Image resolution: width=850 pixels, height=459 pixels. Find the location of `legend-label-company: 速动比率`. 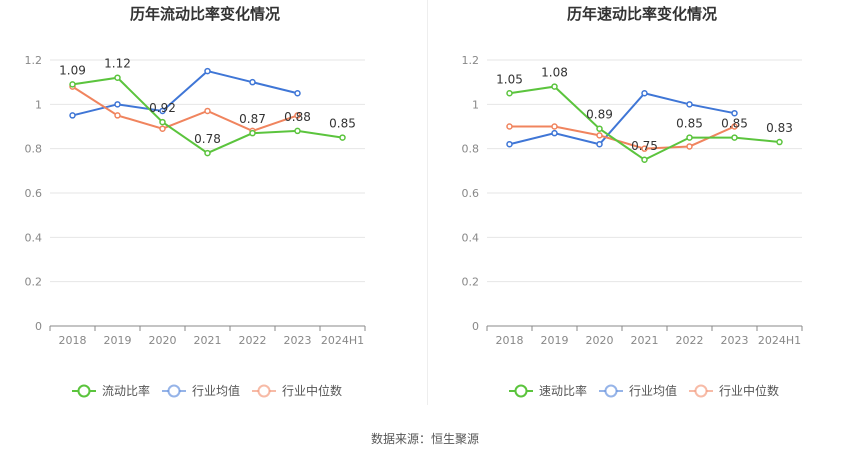

legend-label-company: 速动比率 is located at coordinates (563, 390).